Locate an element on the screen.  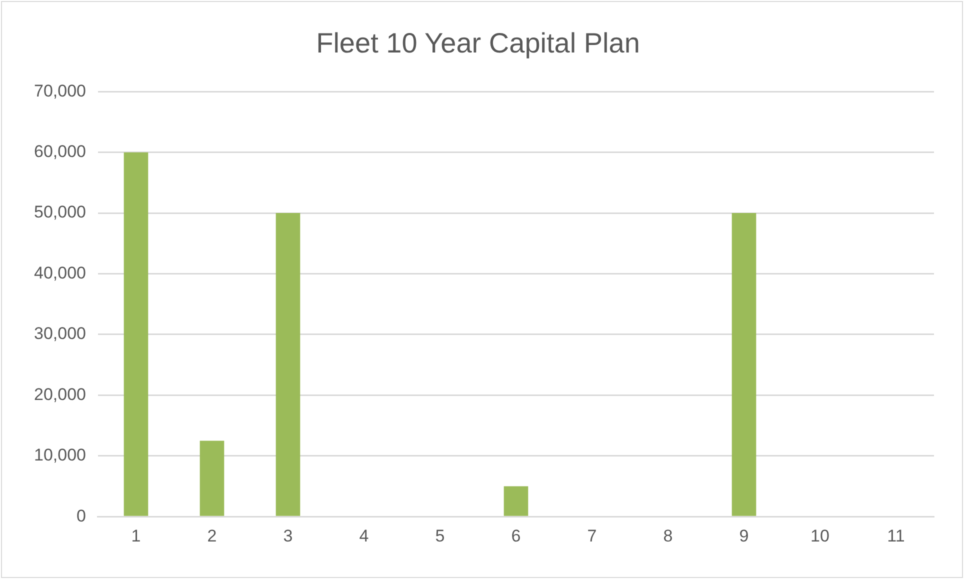
chart-title: Fleet 10 Year Capital Plan is located at coordinates (478, 43).